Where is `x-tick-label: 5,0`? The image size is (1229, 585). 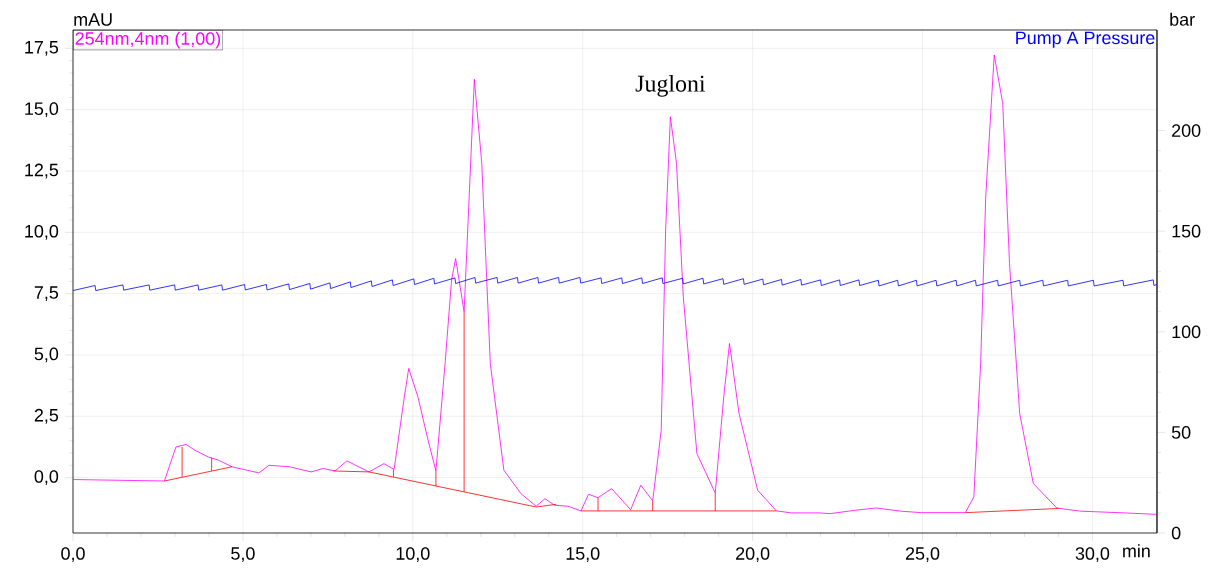
x-tick-label: 5,0 is located at coordinates (243, 554).